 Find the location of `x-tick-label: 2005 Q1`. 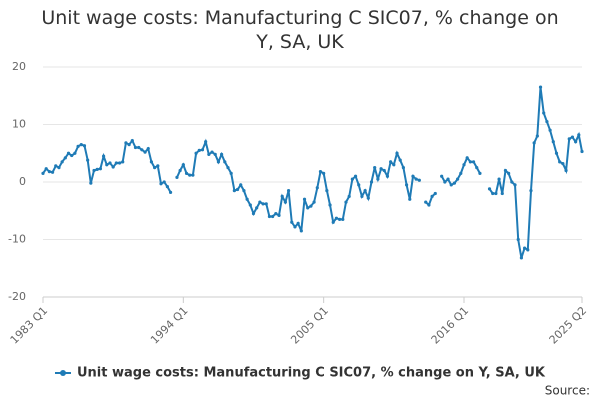

x-tick-label: 2005 Q1 is located at coordinates (309, 325).